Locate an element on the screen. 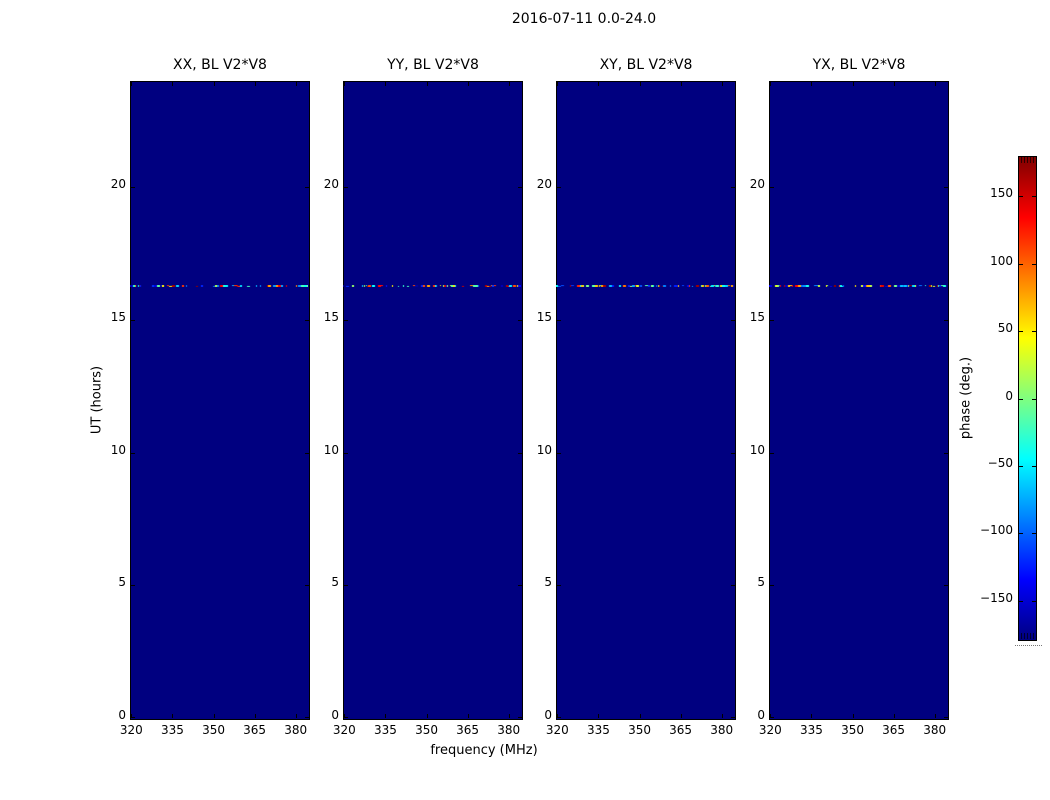  figure-title: 2016-07-11 0.0-24.0 is located at coordinates (584, 19).